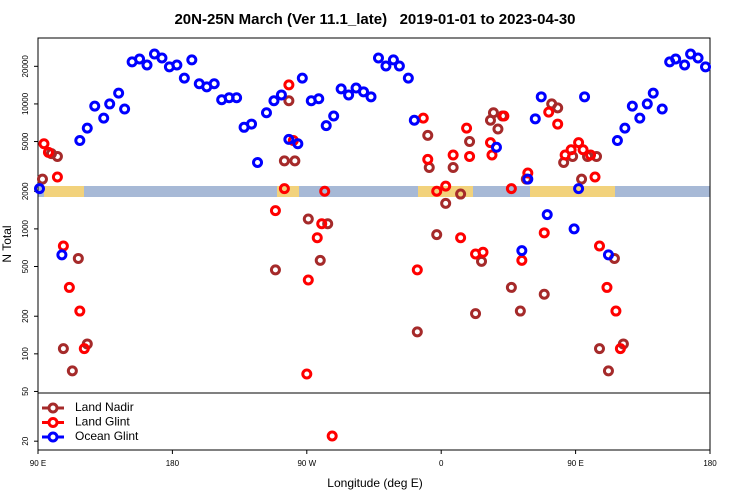 Image resolution: width=750 pixels, height=500 pixels. What do you see at coordinates (25, 191) in the screenshot?
I see `y-tick-label: 2000` at bounding box center [25, 191].